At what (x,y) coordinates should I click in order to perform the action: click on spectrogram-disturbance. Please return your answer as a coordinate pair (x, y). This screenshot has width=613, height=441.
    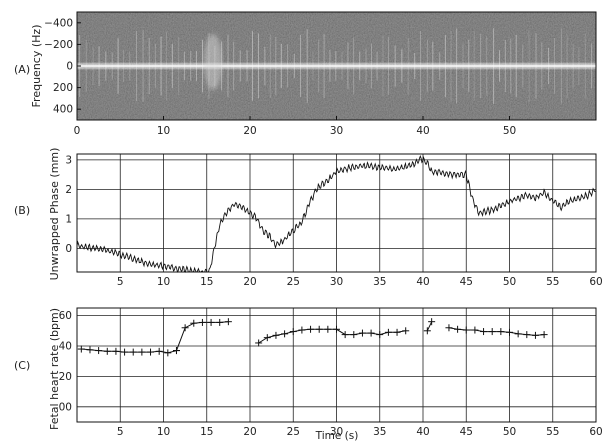
    Looking at the image, I should click on (213, 62).